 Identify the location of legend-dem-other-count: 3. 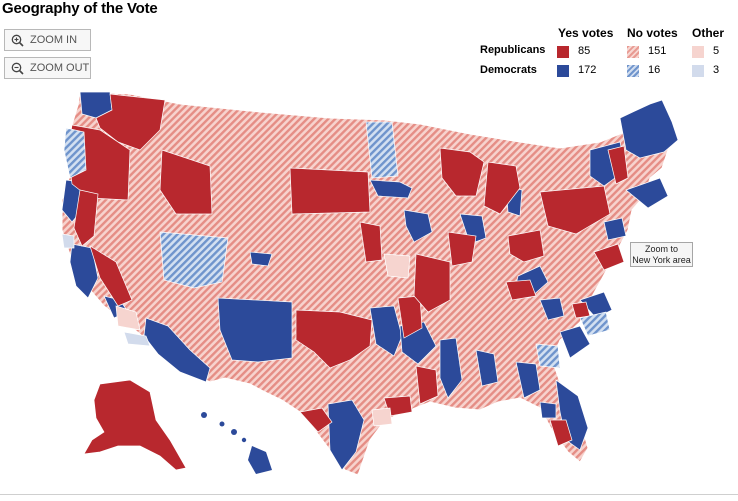
(716, 70).